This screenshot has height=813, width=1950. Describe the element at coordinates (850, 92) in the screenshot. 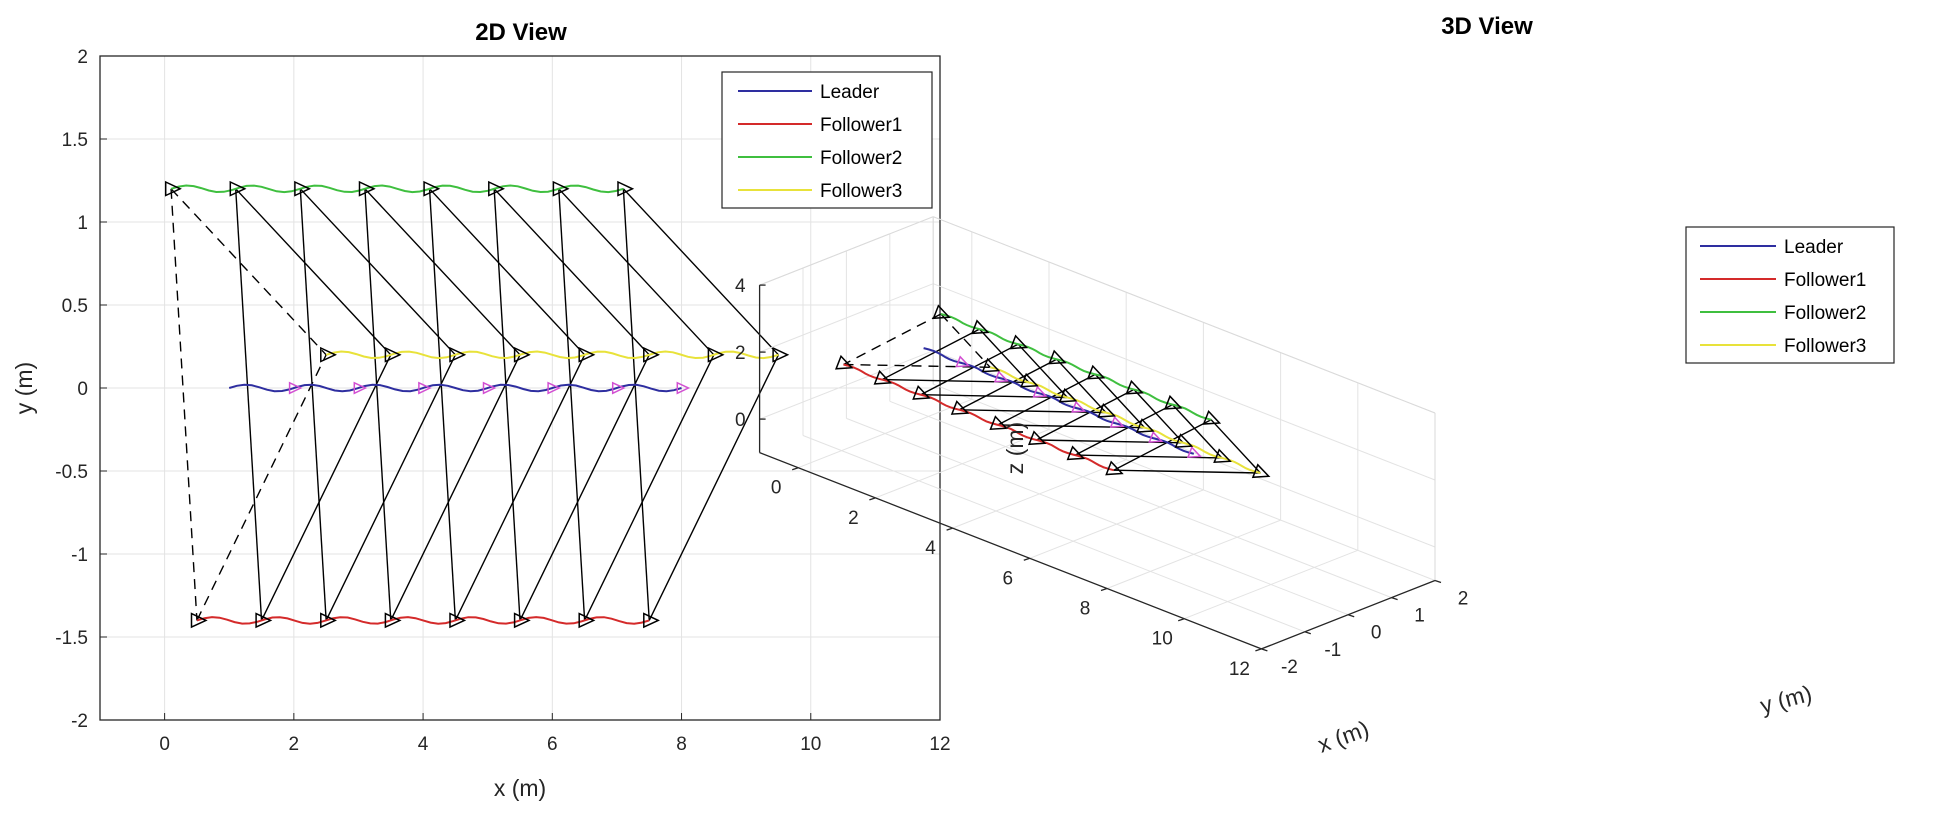

I see `legend-2d-label-leader: Leader` at that location.